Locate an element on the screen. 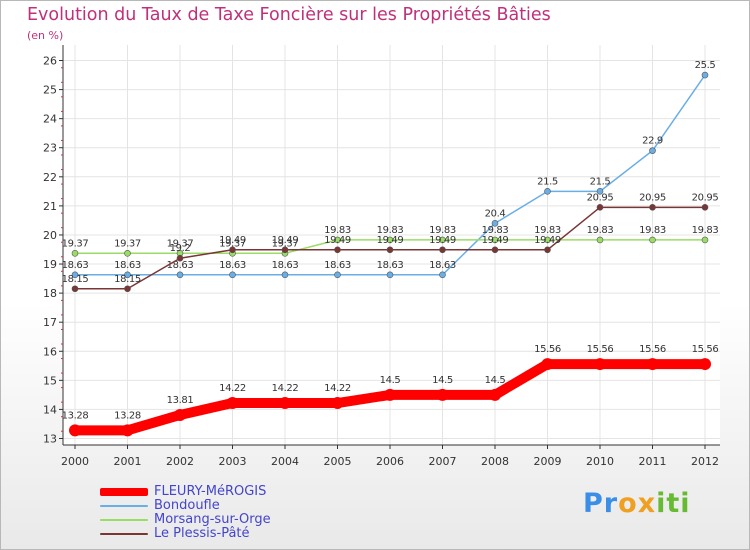 This screenshot has height=550, width=750. y-axis-unit-label: (en %) is located at coordinates (45, 35).